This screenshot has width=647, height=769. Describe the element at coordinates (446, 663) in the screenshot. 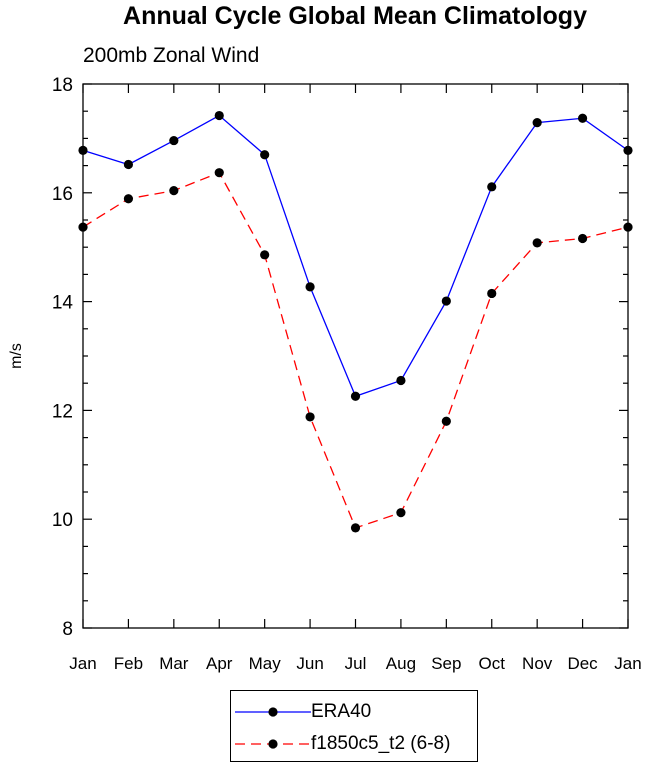

I see `x-tick-label: Sep` at that location.